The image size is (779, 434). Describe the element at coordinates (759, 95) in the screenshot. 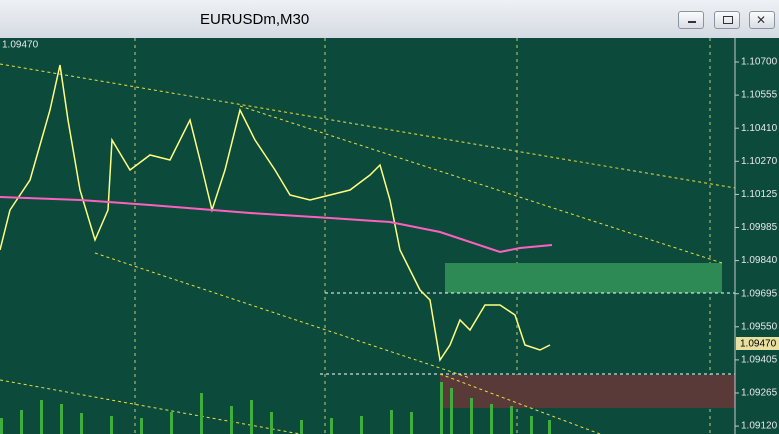

I see `price-label: 1.10555` at that location.